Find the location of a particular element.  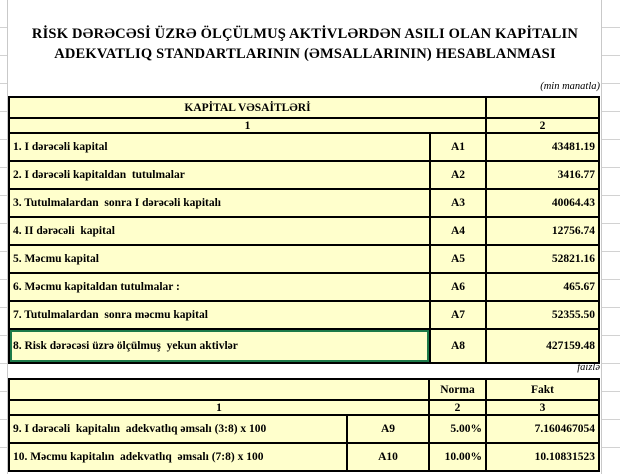

row-code-cell: A1 is located at coordinates (458, 147).